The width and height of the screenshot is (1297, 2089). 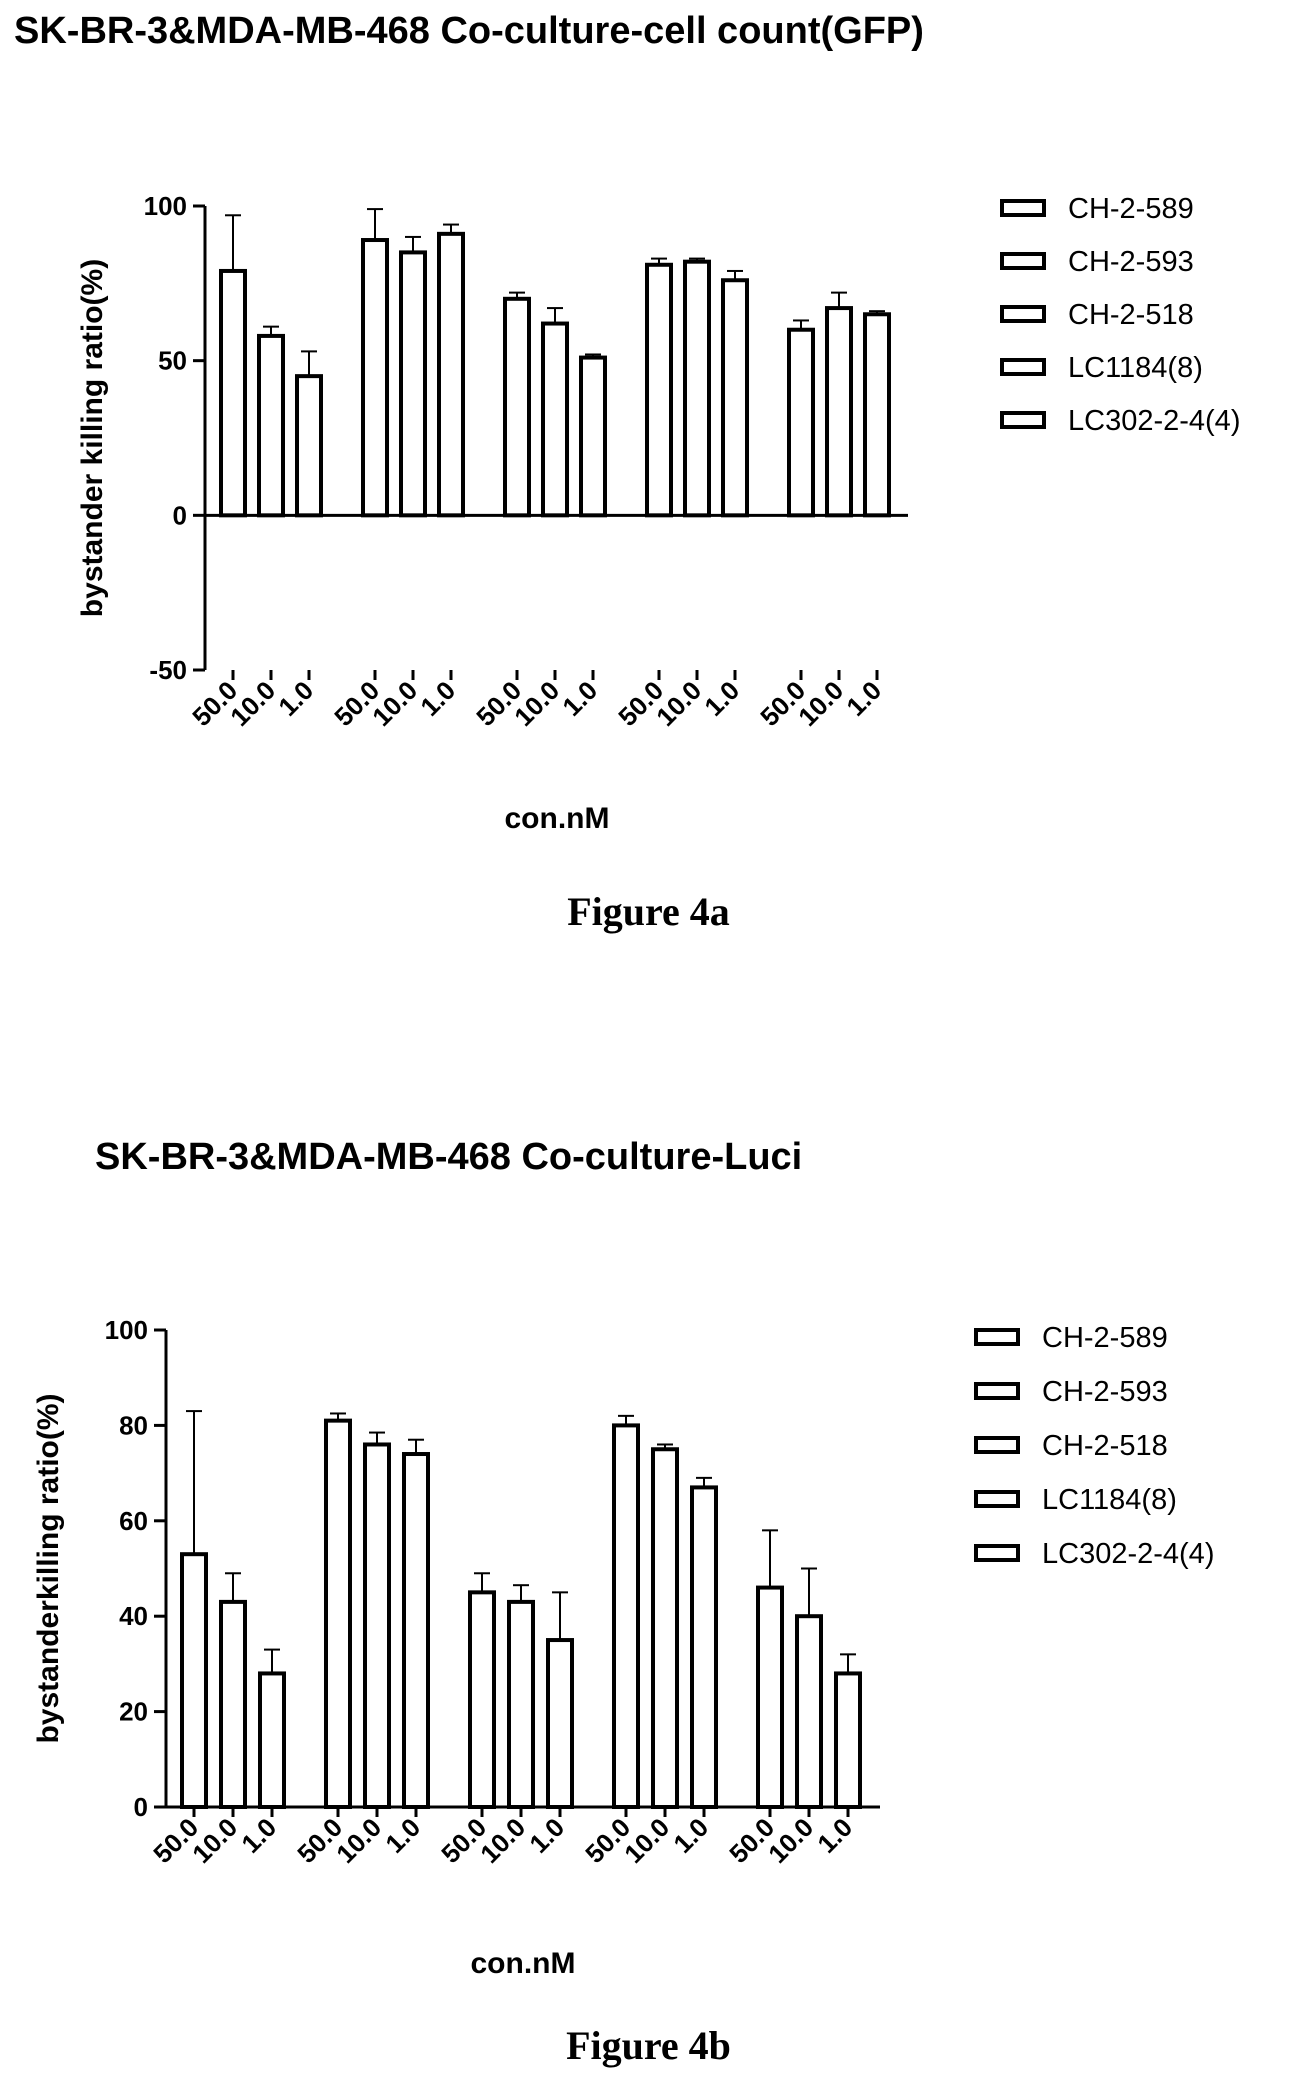 I want to click on y-tick-label: 80, so click(x=133, y=1425).